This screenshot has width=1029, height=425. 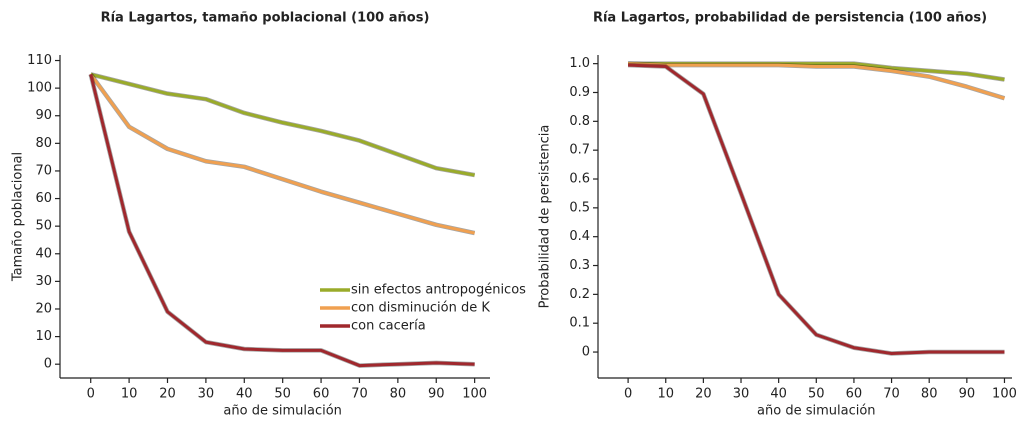 What do you see at coordinates (438, 290) in the screenshot?
I see `legend-label: sin efectos antropogénicos` at bounding box center [438, 290].